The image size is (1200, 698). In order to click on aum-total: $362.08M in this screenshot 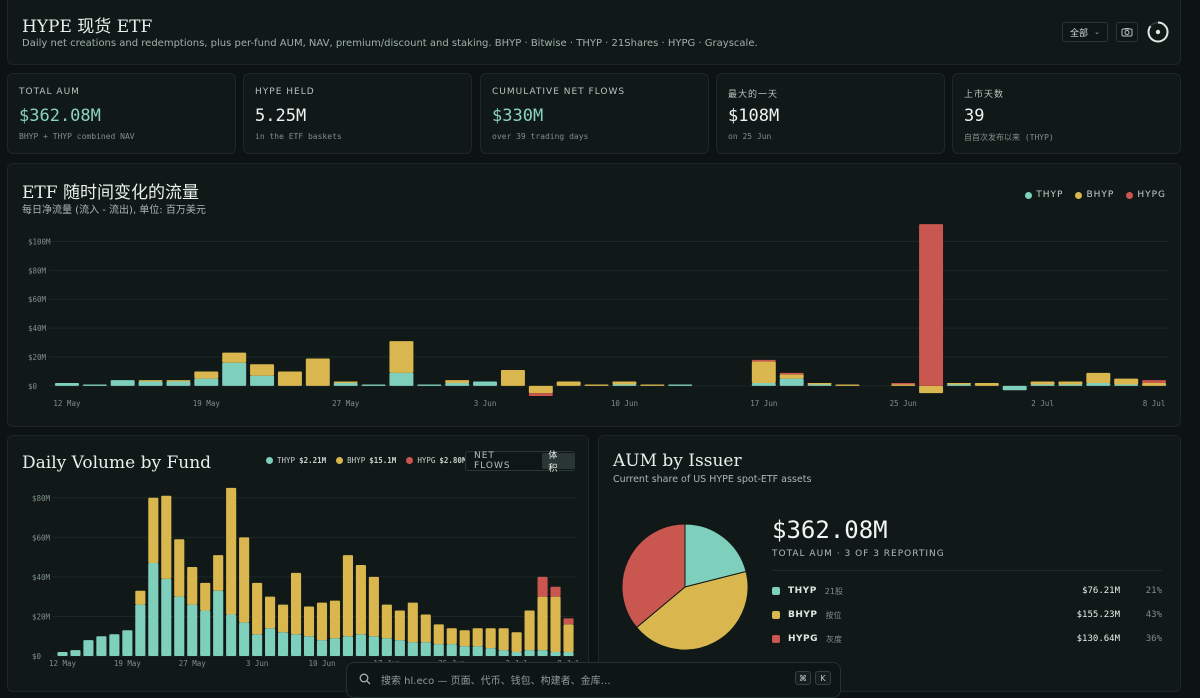, I will do `click(830, 530)`.